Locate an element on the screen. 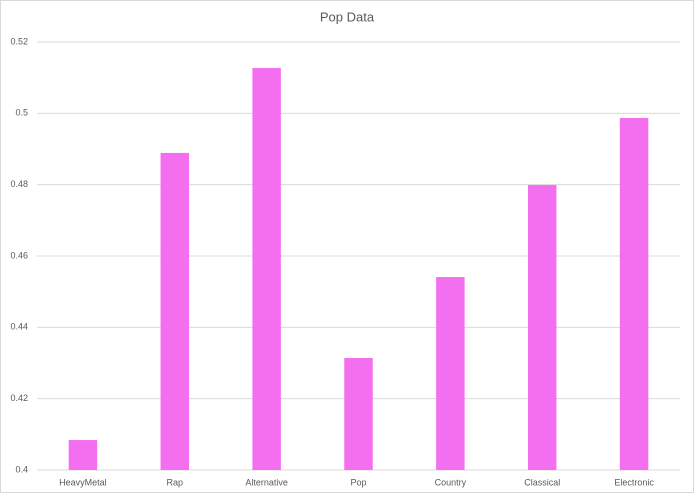 This screenshot has height=494, width=695. y-tick-label: 0.4 is located at coordinates (21, 469).